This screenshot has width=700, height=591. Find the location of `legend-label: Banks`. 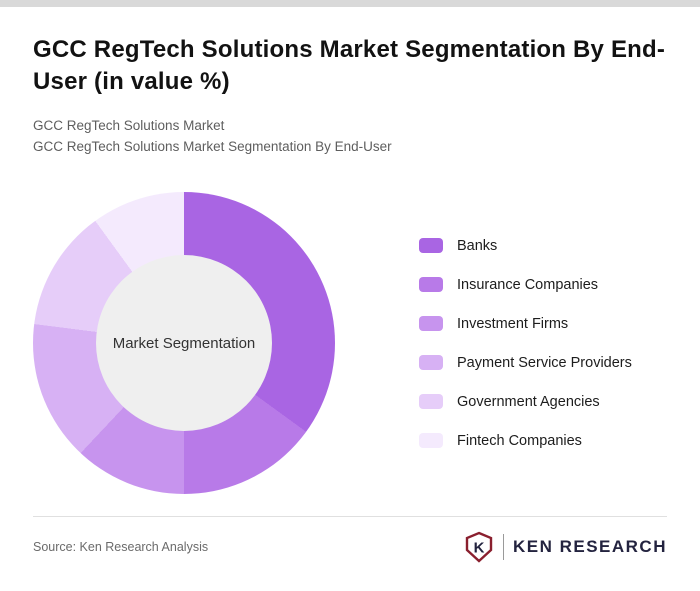

legend-label: Banks is located at coordinates (477, 245).